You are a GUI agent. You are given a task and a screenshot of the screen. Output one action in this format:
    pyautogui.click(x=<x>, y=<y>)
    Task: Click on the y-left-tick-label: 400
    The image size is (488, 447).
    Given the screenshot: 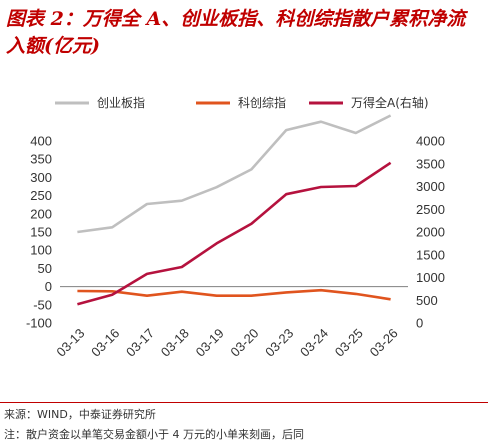 What is the action you would take?
    pyautogui.click(x=41, y=141)
    